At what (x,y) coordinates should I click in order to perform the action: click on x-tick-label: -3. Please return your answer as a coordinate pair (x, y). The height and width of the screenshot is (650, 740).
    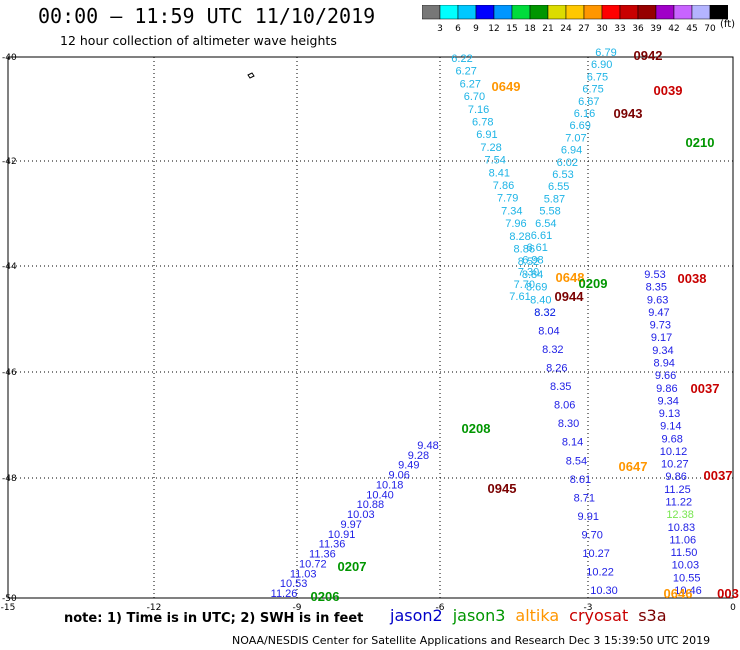
    Looking at the image, I should click on (588, 608).